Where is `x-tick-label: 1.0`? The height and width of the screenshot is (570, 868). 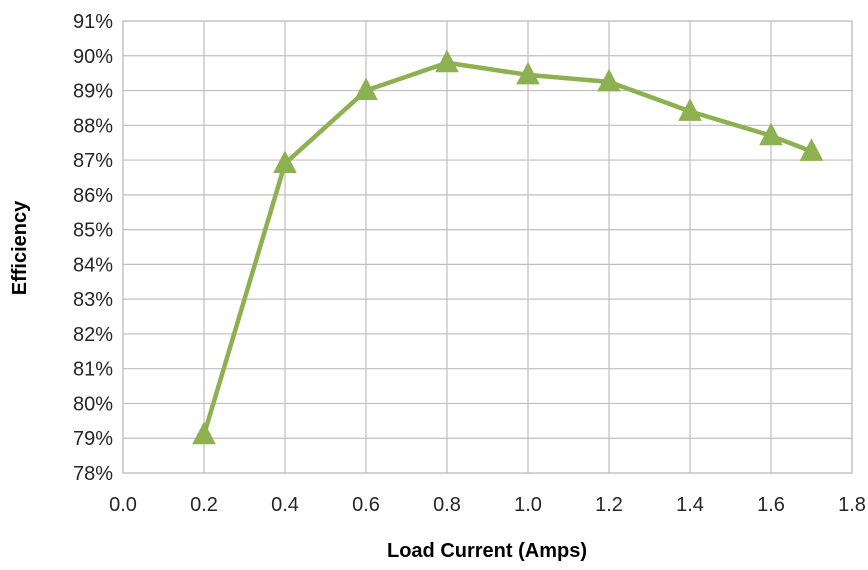
x-tick-label: 1.0 is located at coordinates (528, 505).